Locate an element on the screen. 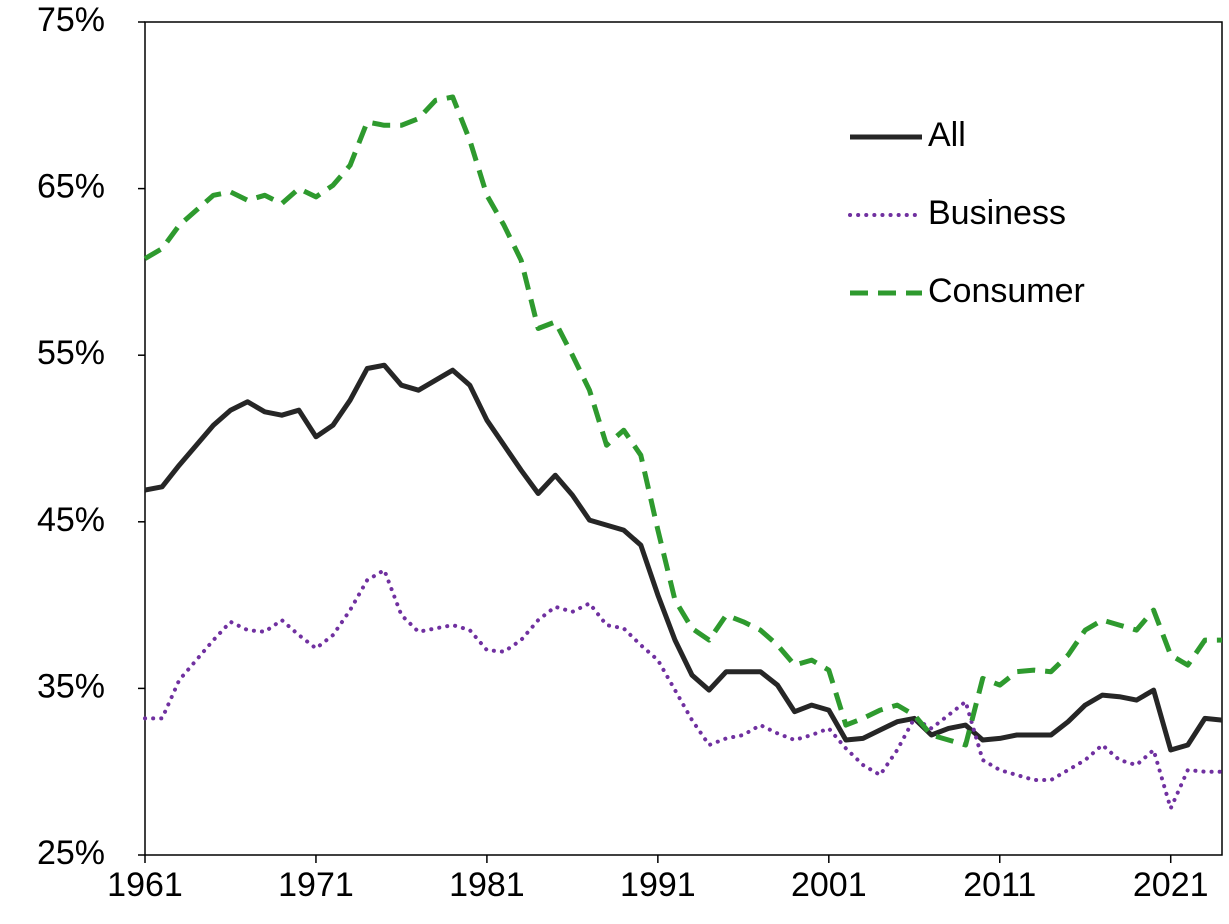 This screenshot has height=924, width=1229. x-tick-label: 1961 is located at coordinates (145, 885).